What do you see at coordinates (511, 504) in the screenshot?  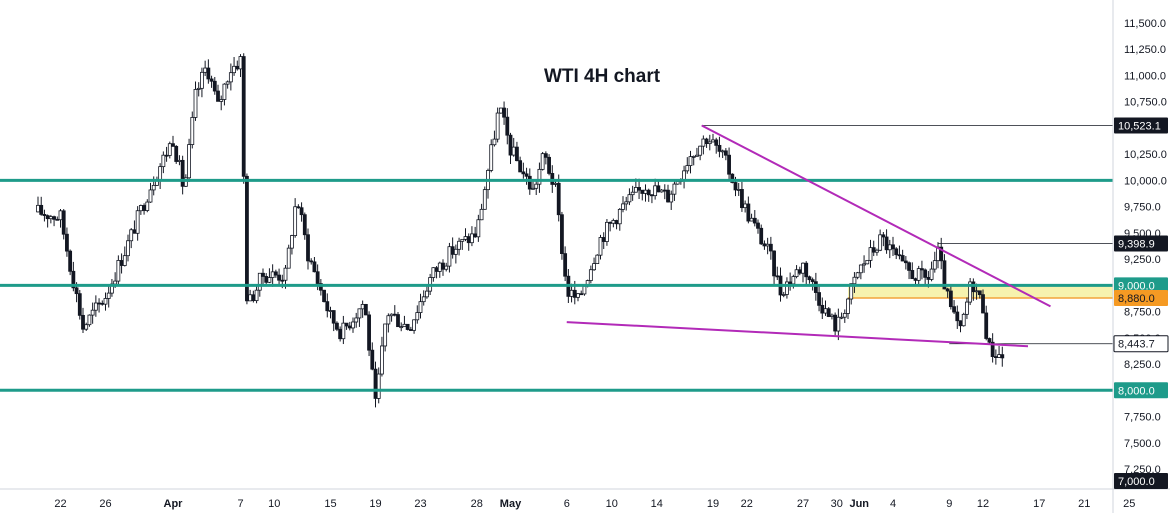 I see `x-tick-label: May` at bounding box center [511, 504].